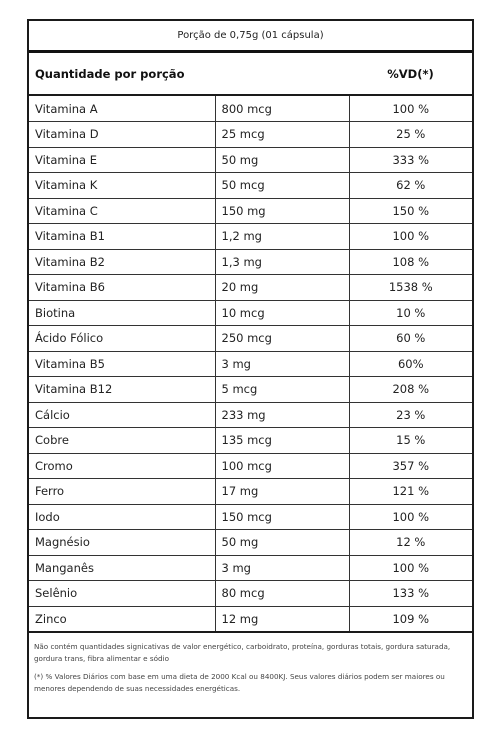  What do you see at coordinates (282, 313) in the screenshot?
I see `nutrient-amount: 10 mcg` at bounding box center [282, 313].